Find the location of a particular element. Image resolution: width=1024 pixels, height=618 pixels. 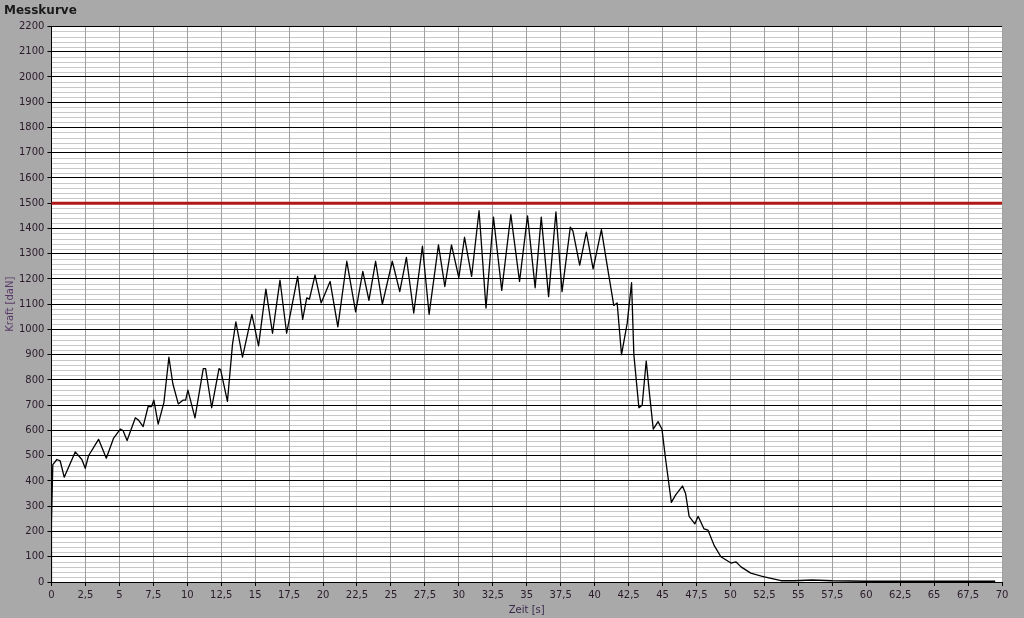

x-tick-label: 20 is located at coordinates (323, 594).